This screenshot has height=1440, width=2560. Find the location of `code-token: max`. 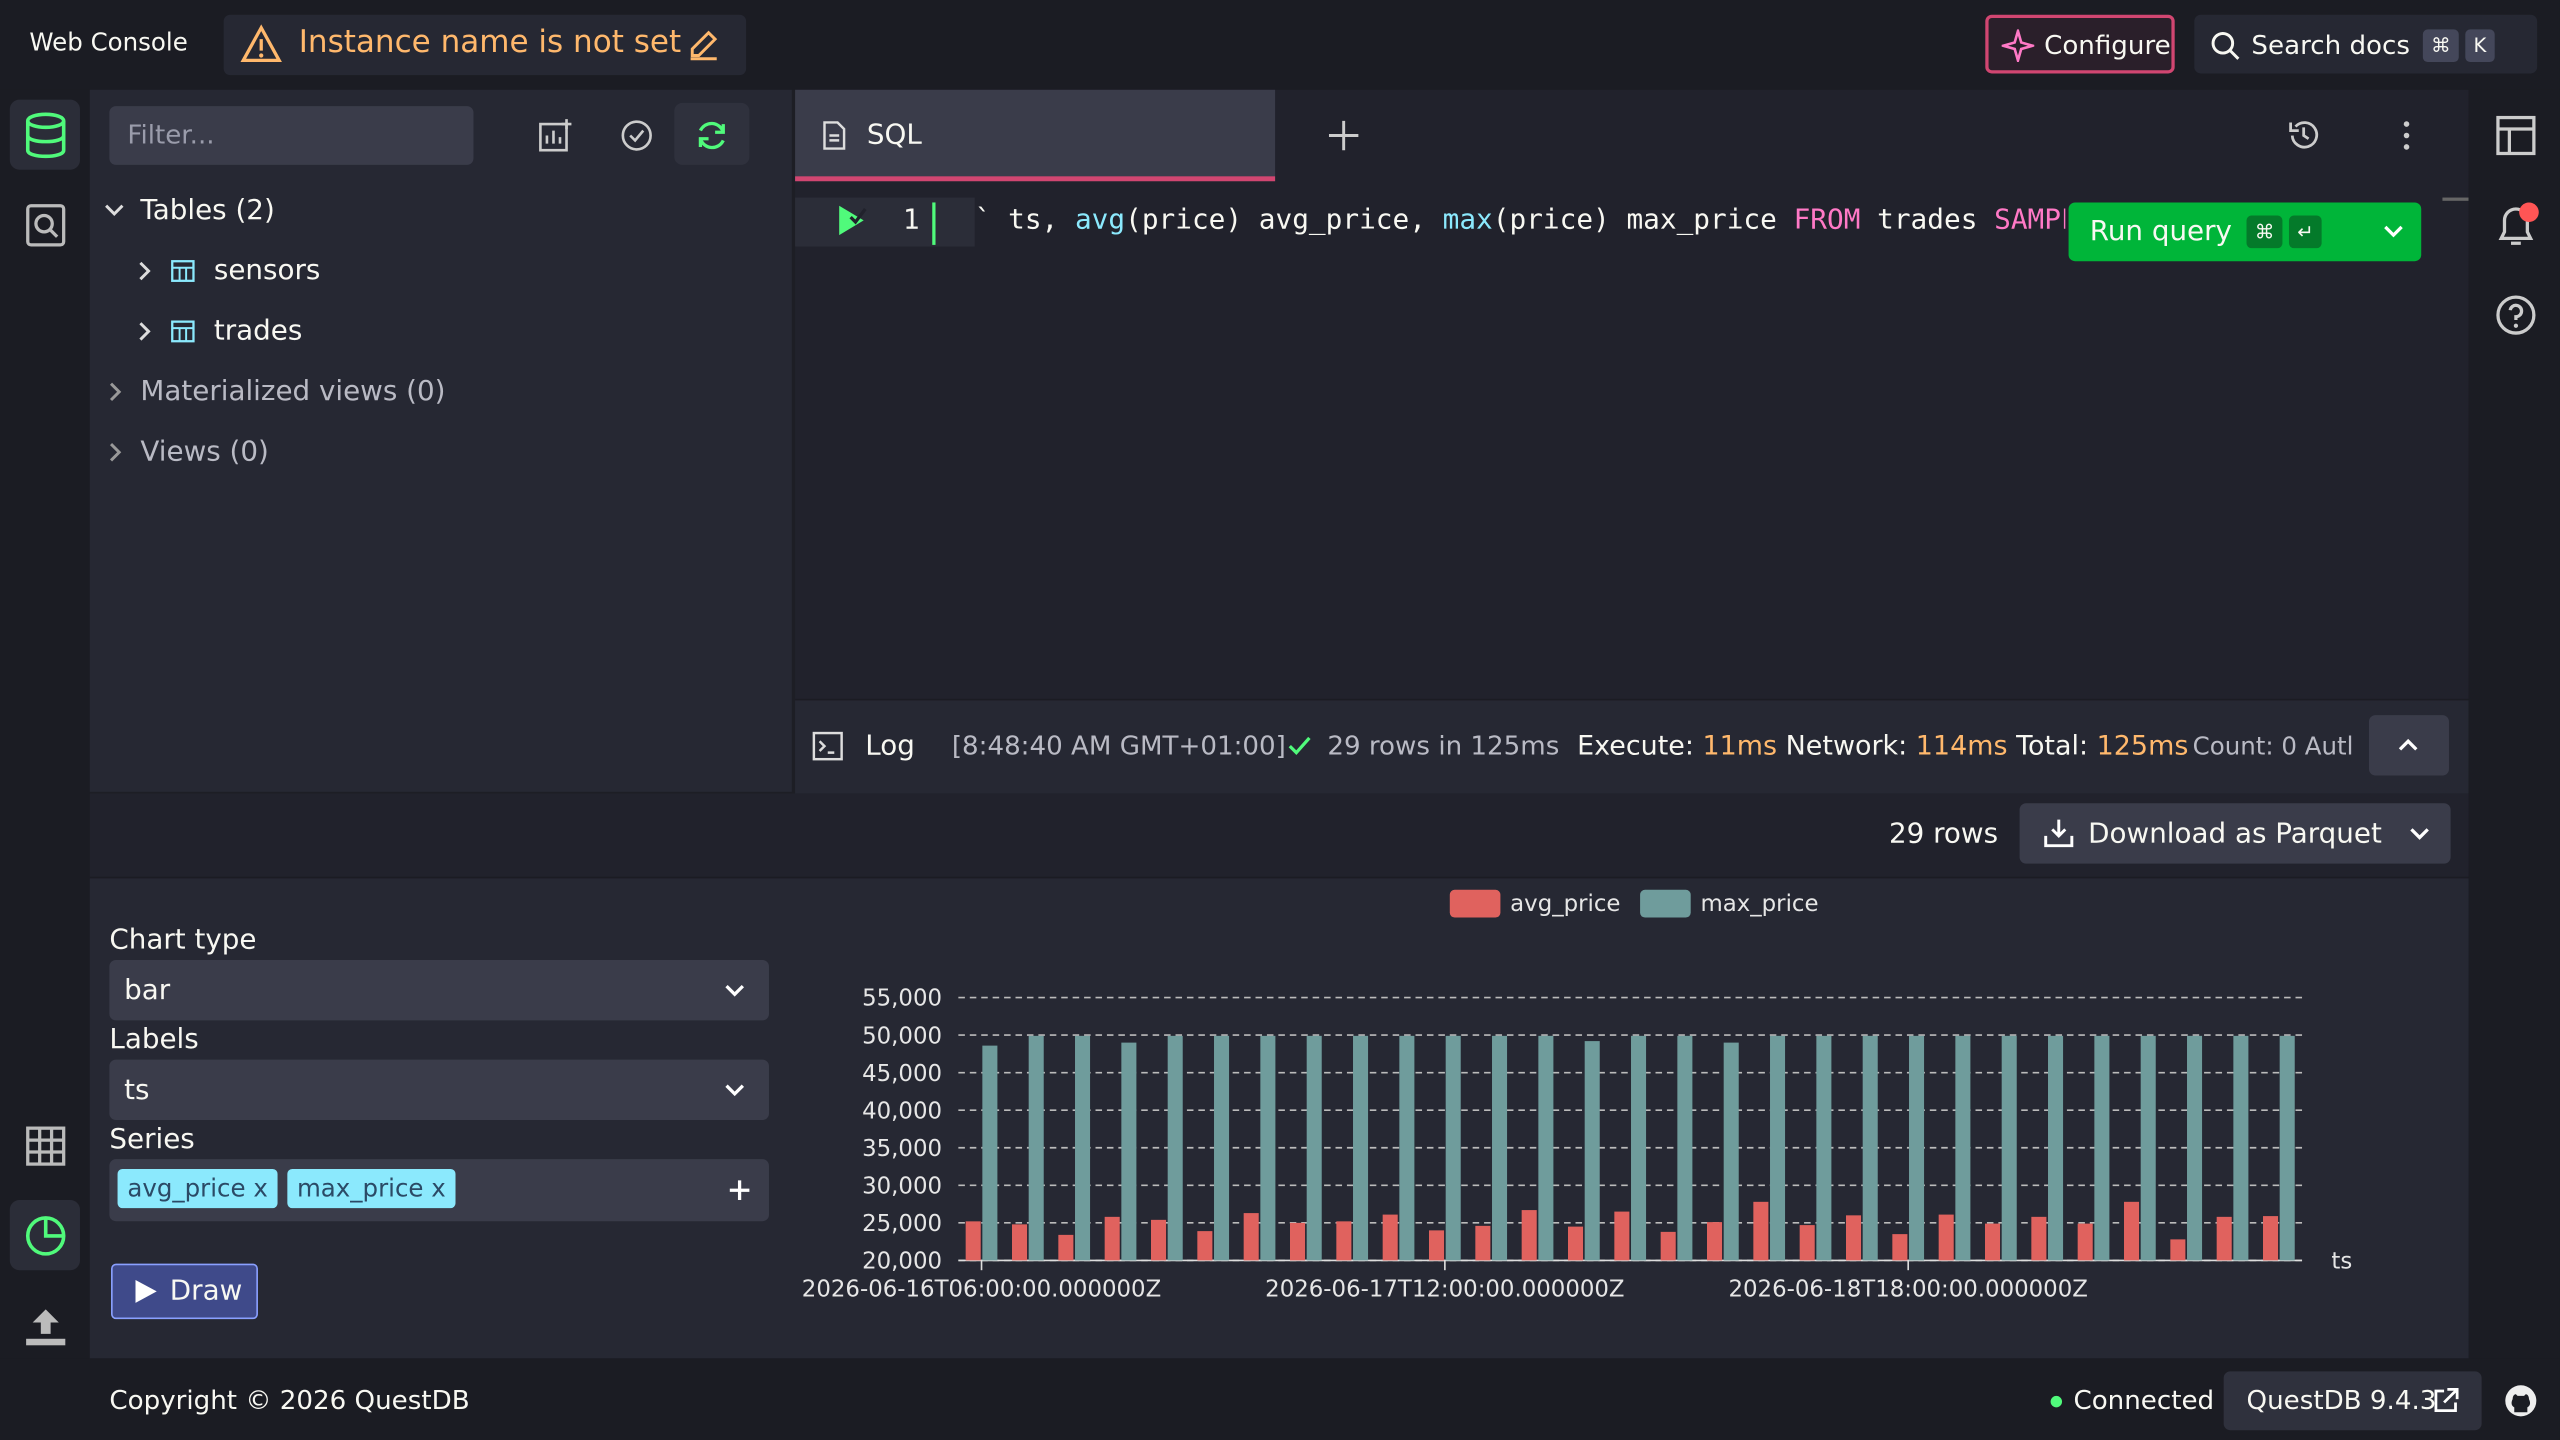

code-token: max is located at coordinates (1467, 220).